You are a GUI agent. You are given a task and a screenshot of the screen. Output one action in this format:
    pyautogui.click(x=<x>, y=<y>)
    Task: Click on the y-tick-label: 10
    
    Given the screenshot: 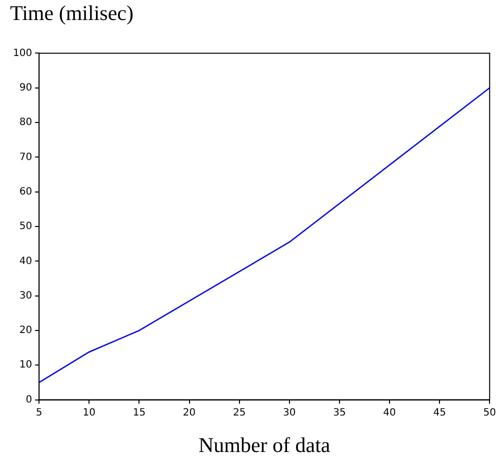 What is the action you would take?
    pyautogui.click(x=25, y=365)
    